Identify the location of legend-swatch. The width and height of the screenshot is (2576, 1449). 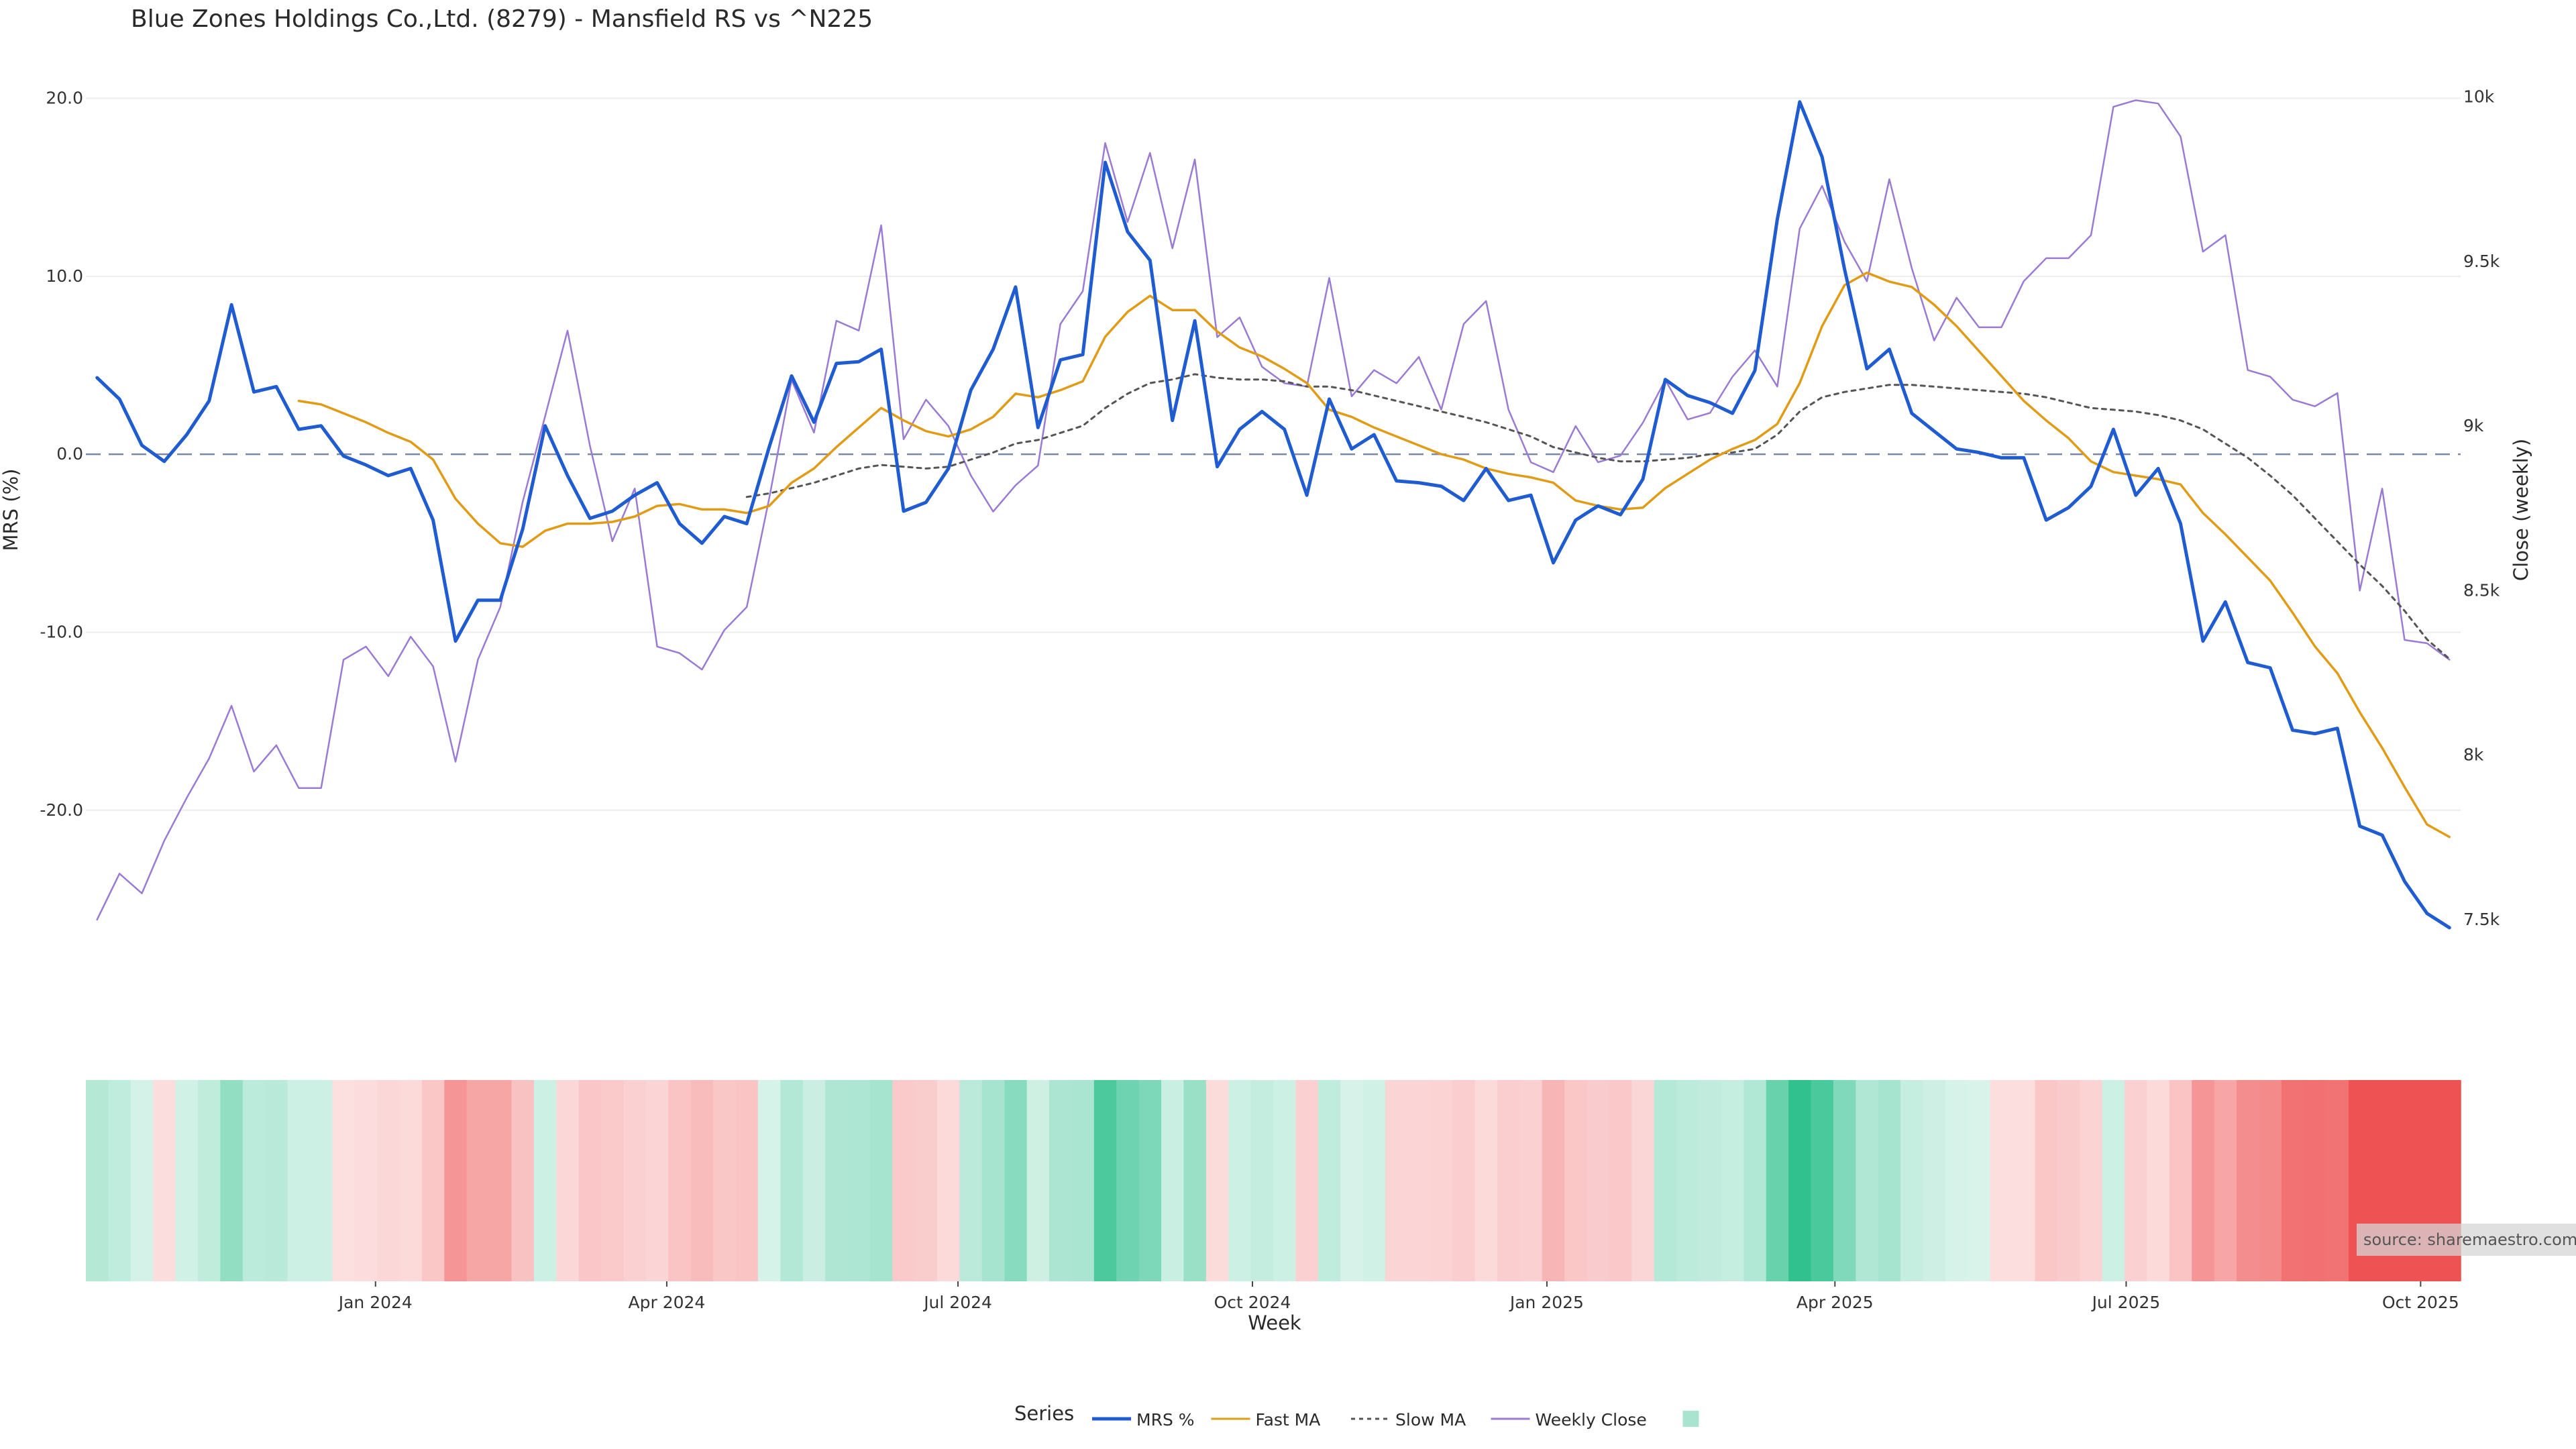
(1690, 1419).